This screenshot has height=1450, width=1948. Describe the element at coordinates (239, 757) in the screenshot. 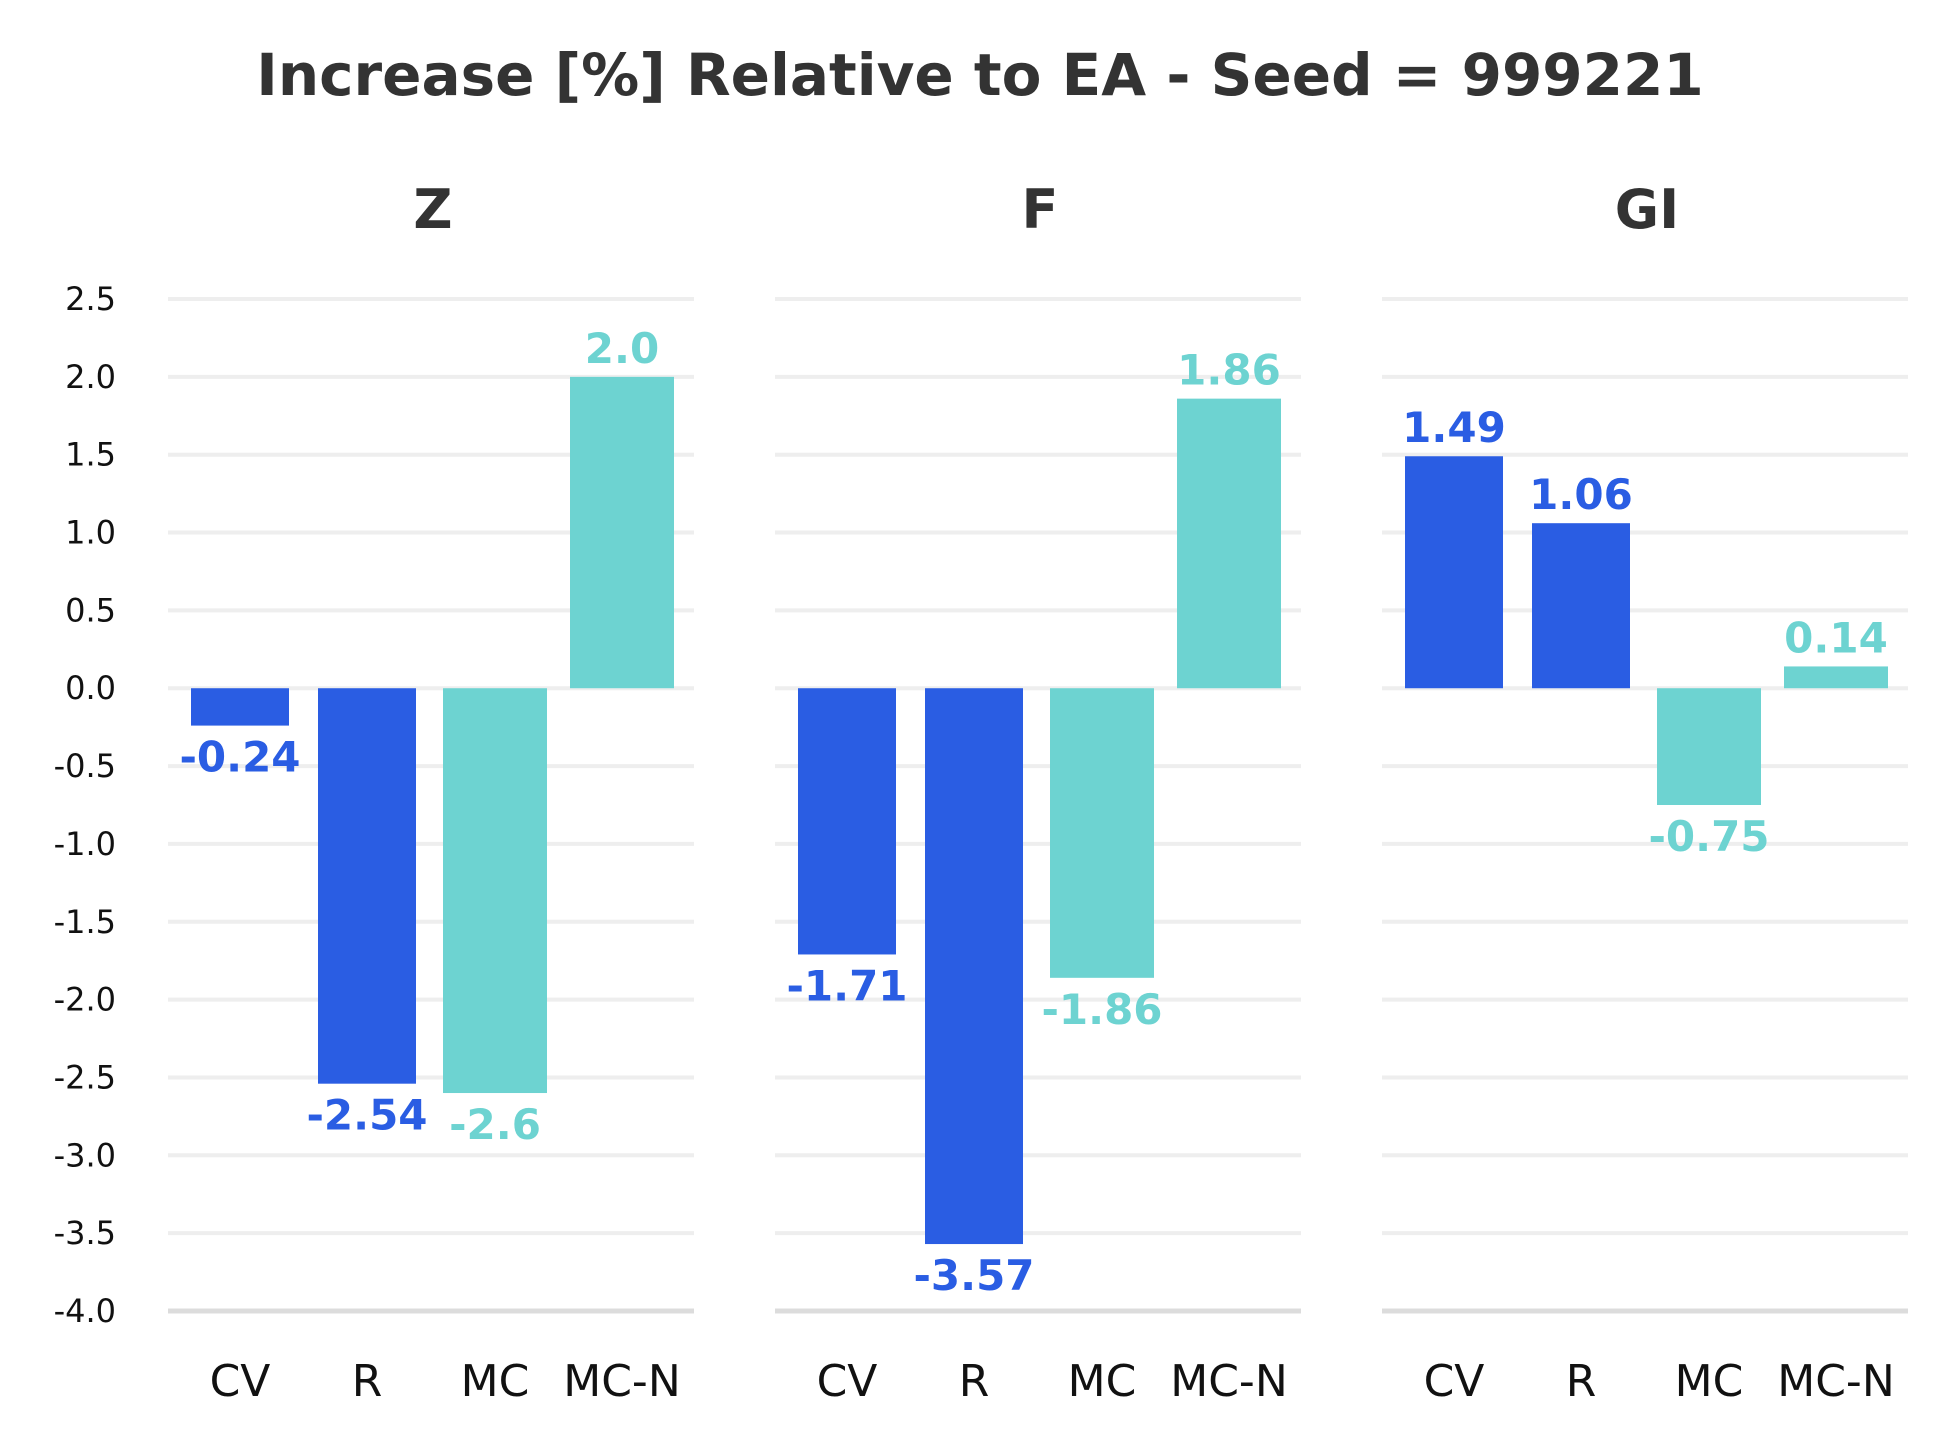

I see `data-label: -0.24` at that location.